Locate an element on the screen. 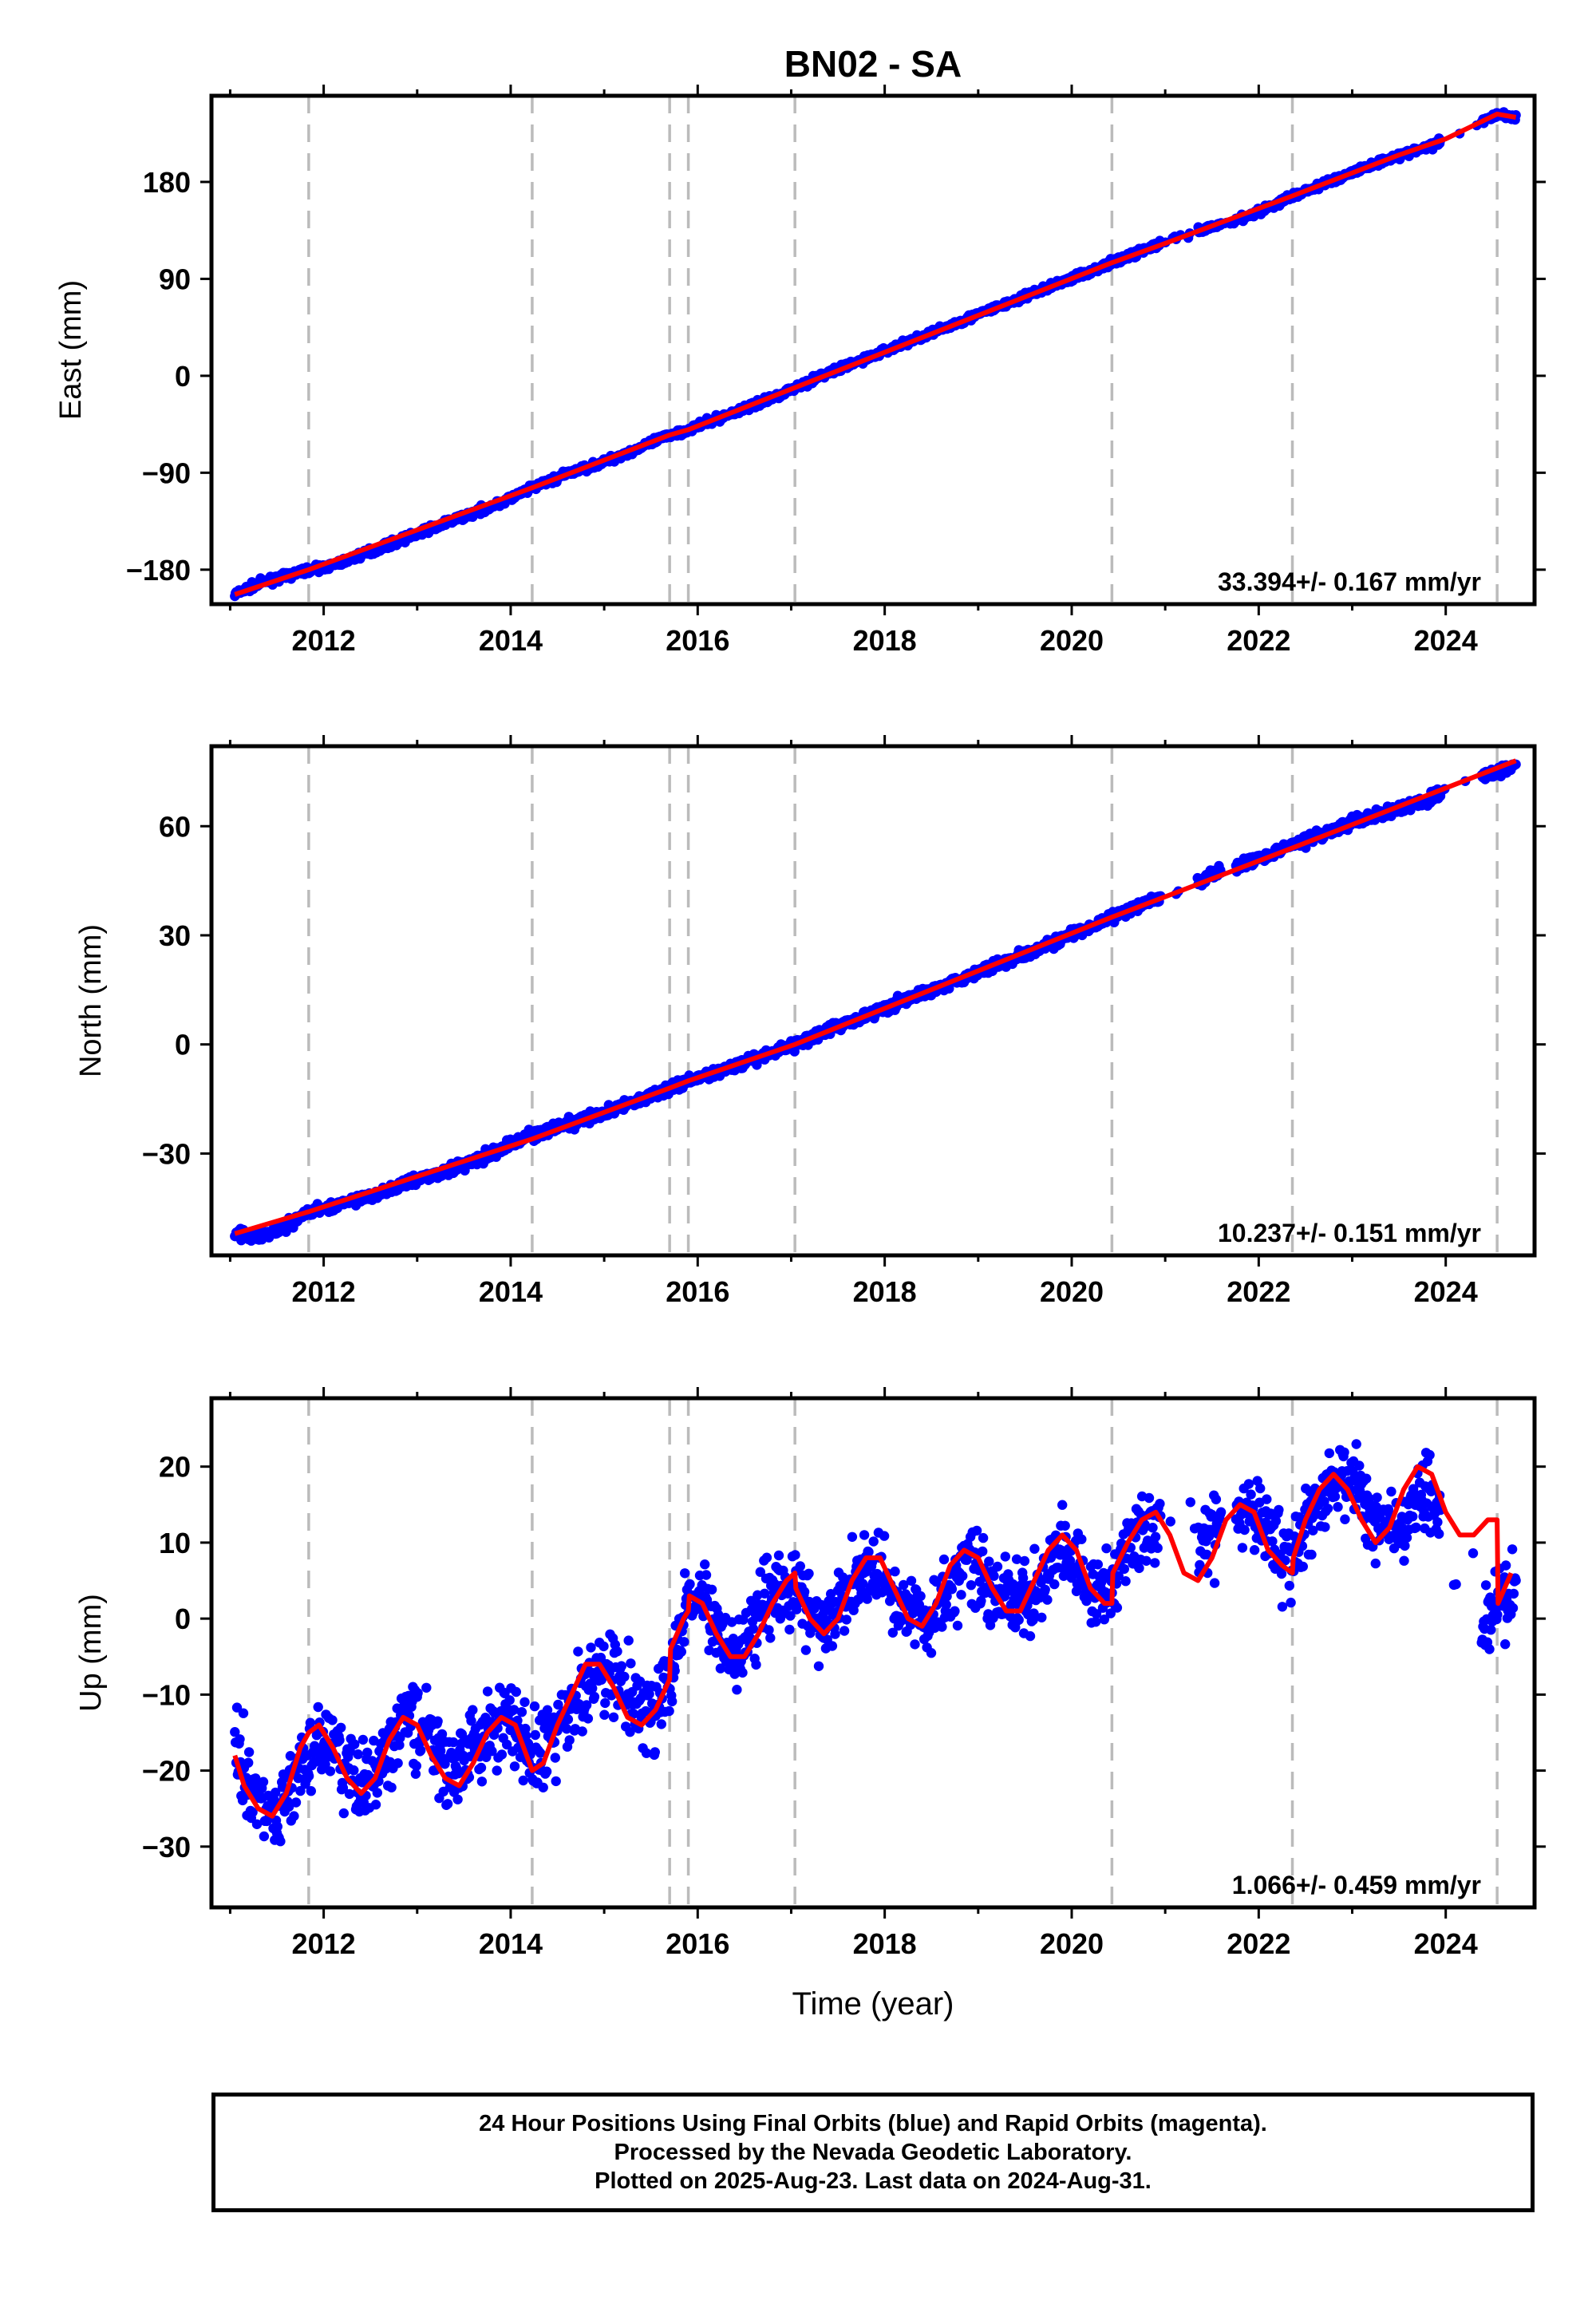 Image resolution: width=1596 pixels, height=2316 pixels. y-tick-label: 0 is located at coordinates (183, 1045).